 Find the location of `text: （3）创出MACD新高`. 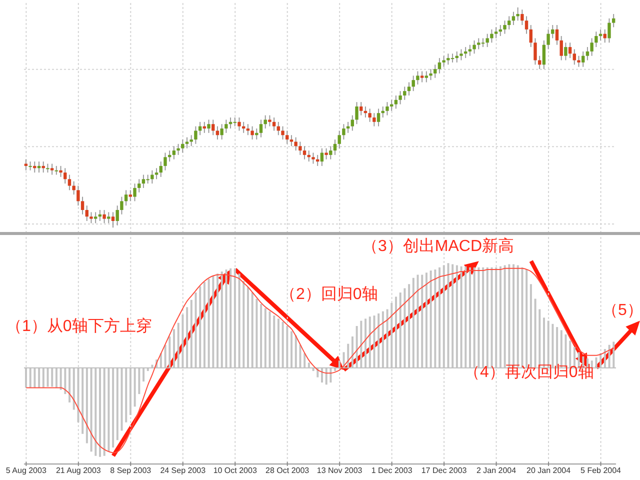

text: （3）创出MACD新高 is located at coordinates (438, 246).